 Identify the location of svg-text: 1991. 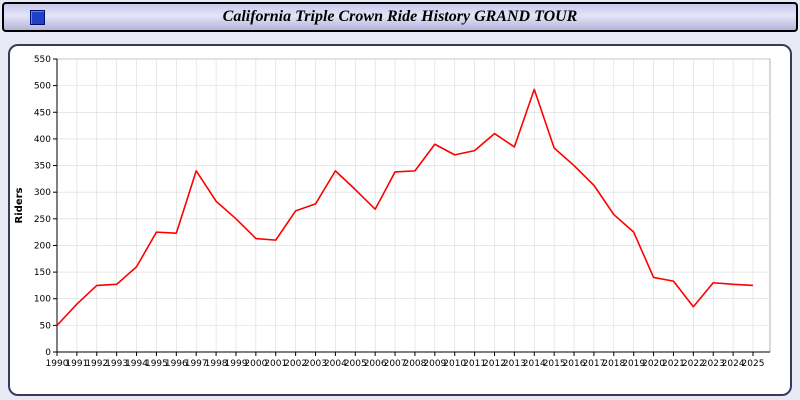
(76, 364).